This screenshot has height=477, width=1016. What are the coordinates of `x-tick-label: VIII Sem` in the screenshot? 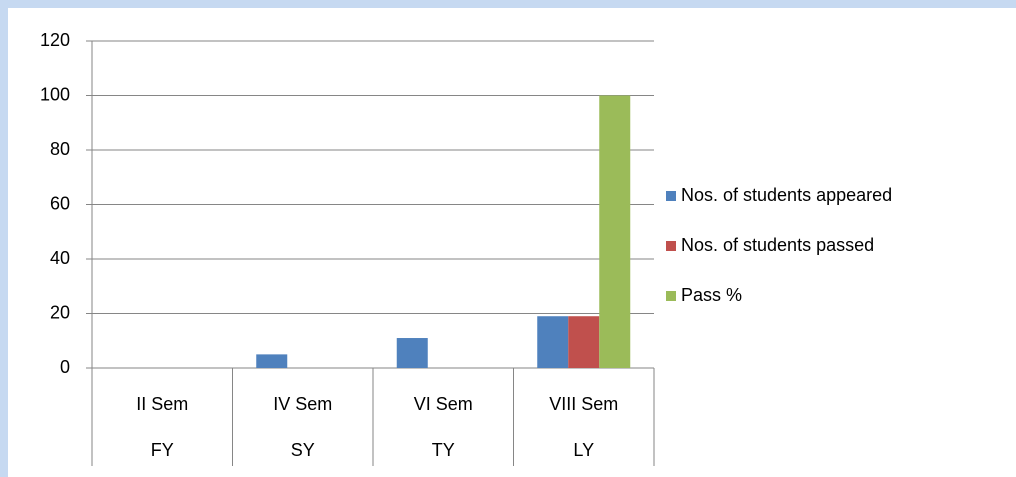 It's located at (583, 404).